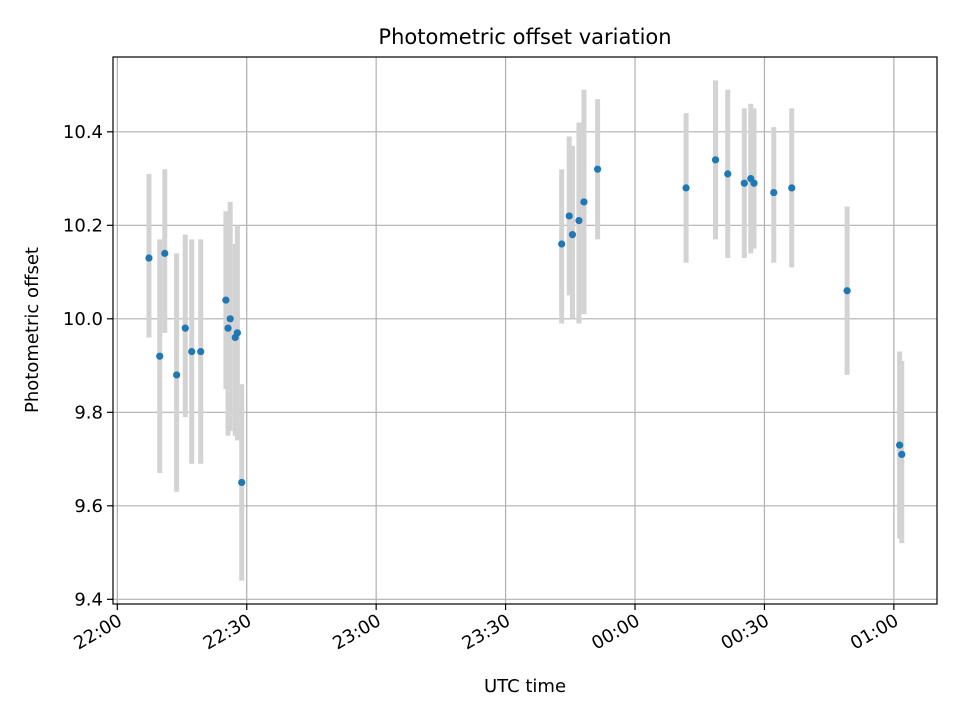 Image resolution: width=960 pixels, height=720 pixels. Describe the element at coordinates (83, 319) in the screenshot. I see `y-tick-label: 10.0` at that location.